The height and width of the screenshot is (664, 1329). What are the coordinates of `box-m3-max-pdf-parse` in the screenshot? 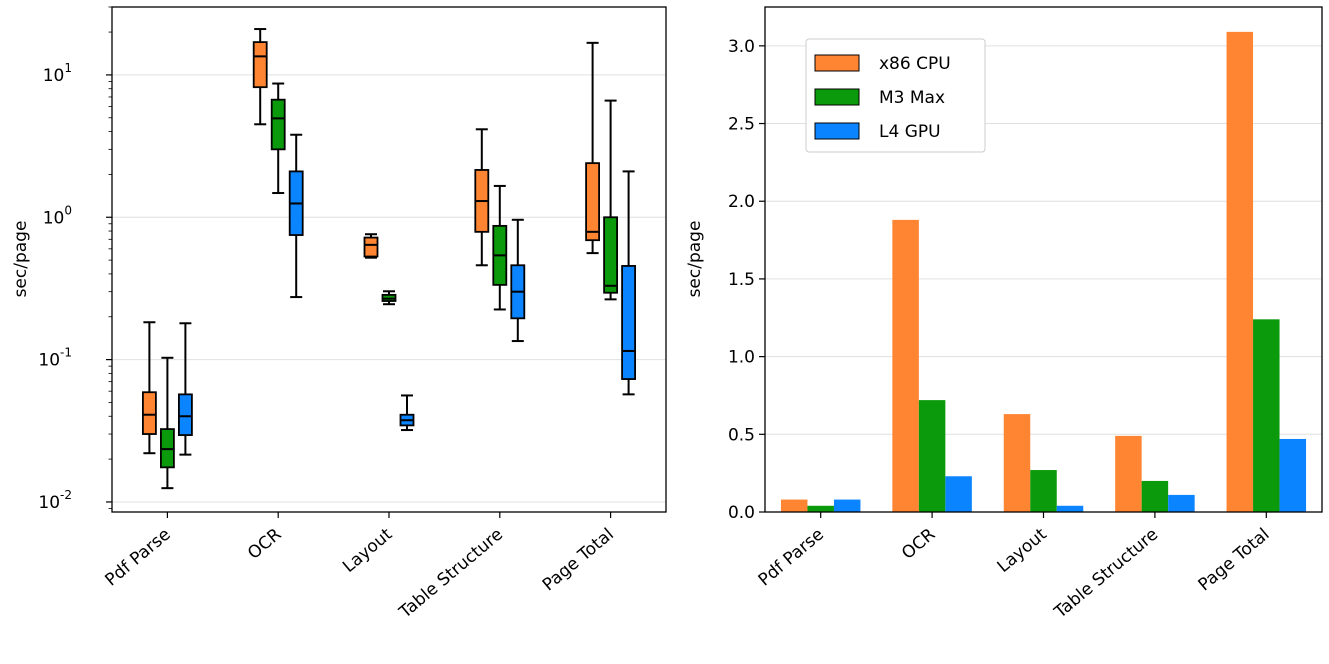 It's located at (167, 423).